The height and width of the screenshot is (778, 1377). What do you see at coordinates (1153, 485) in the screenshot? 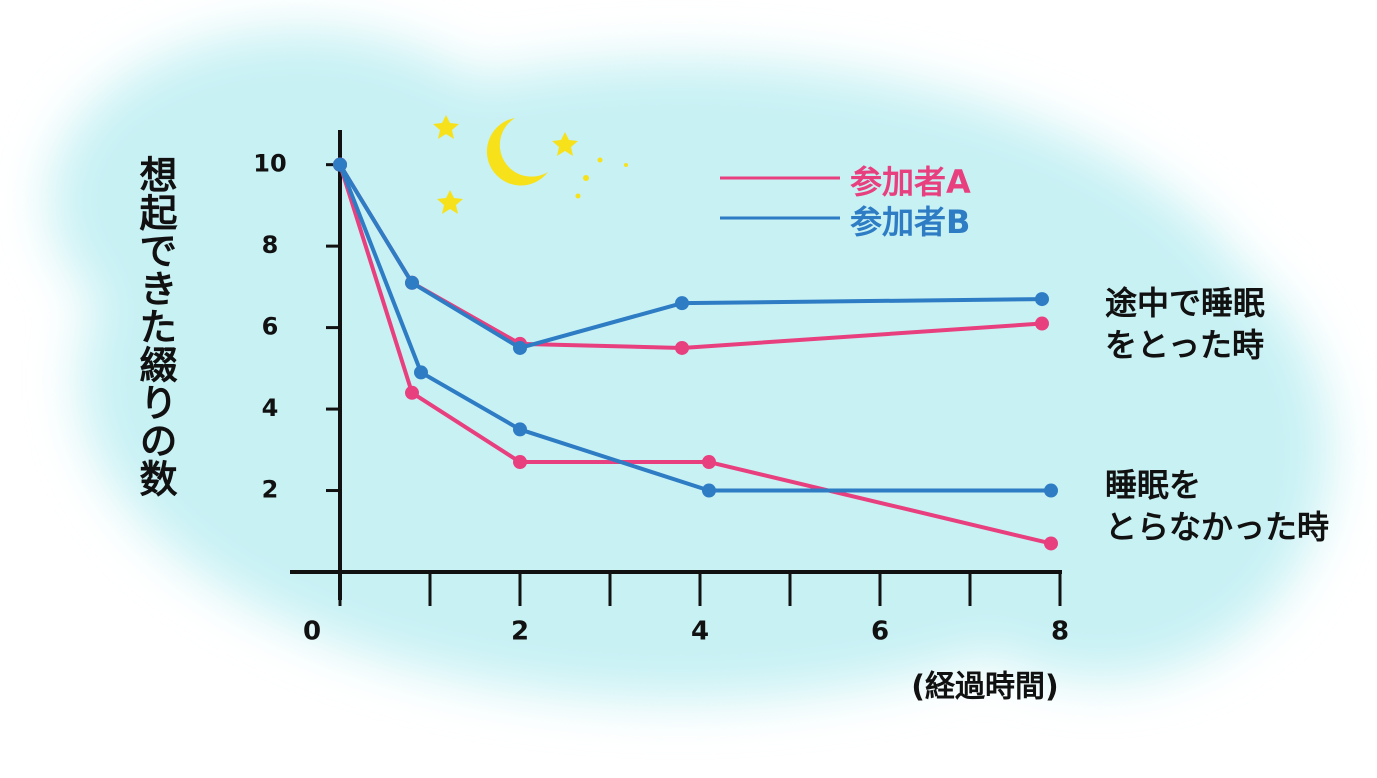
I see `group-label: 睡眠を` at bounding box center [1153, 485].